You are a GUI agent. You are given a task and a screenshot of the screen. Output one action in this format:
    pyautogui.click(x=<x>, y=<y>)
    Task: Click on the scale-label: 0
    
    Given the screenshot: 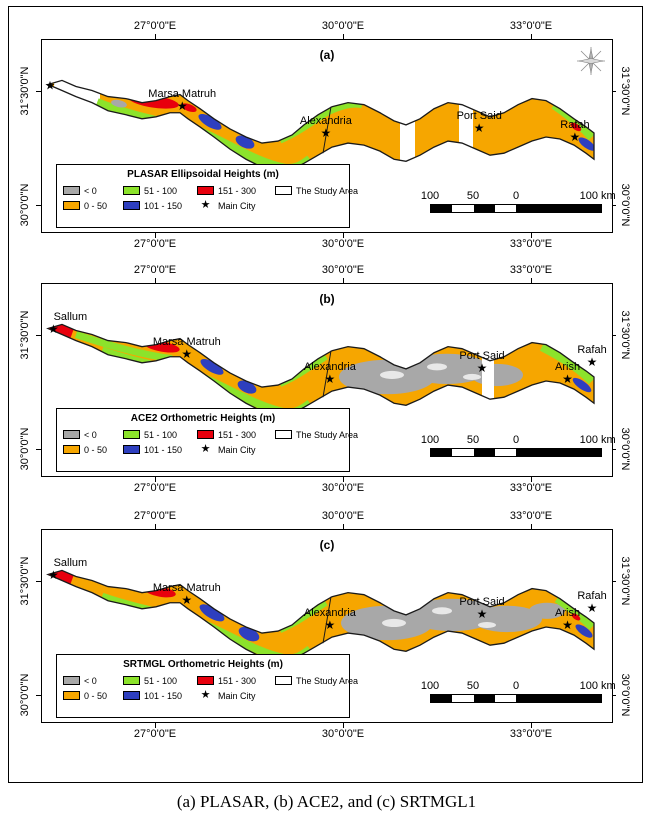 What is the action you would take?
    pyautogui.click(x=516, y=196)
    